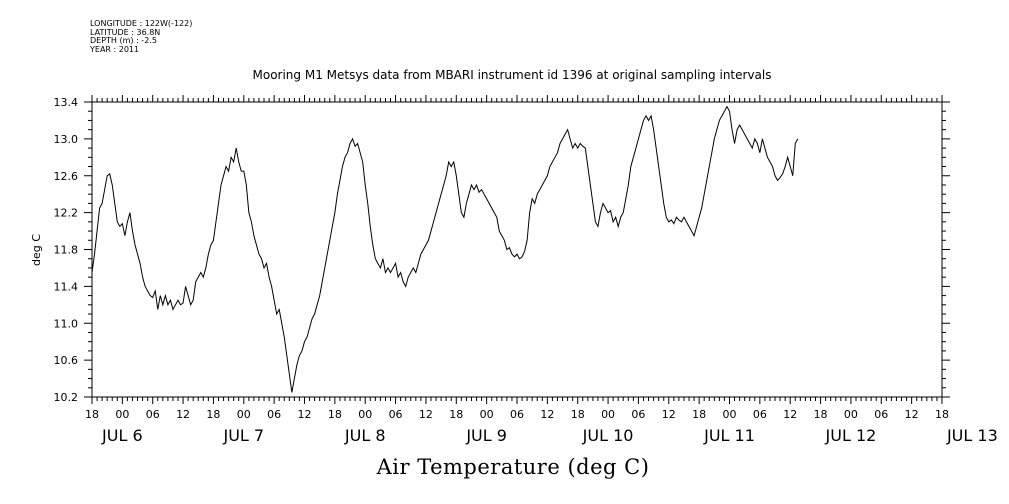  What do you see at coordinates (115, 49) in the screenshot?
I see `year-line: YEAR : 2011` at bounding box center [115, 49].